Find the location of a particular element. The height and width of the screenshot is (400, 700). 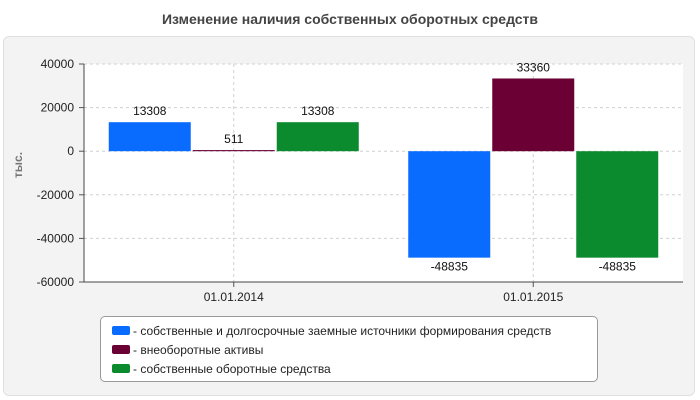

y-tick-label: -20000 is located at coordinates (56, 195).